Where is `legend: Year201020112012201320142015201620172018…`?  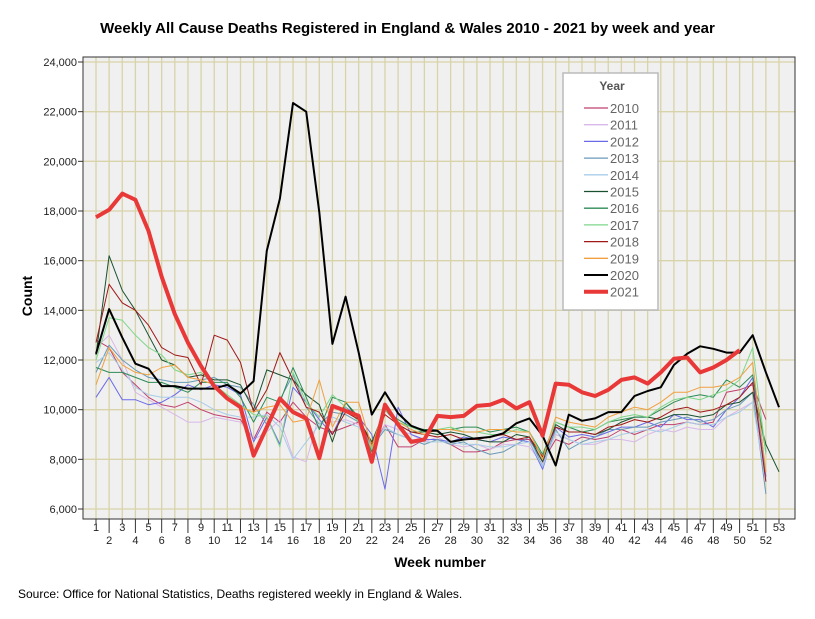
legend: Year201020112012201320142015201620172018… is located at coordinates (610, 191).